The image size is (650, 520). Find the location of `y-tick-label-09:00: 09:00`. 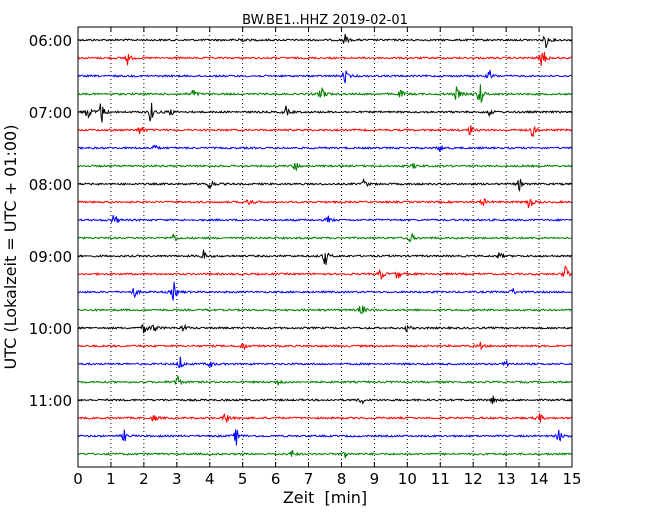

y-tick-label-09:00: 09:00 is located at coordinates (50, 257).